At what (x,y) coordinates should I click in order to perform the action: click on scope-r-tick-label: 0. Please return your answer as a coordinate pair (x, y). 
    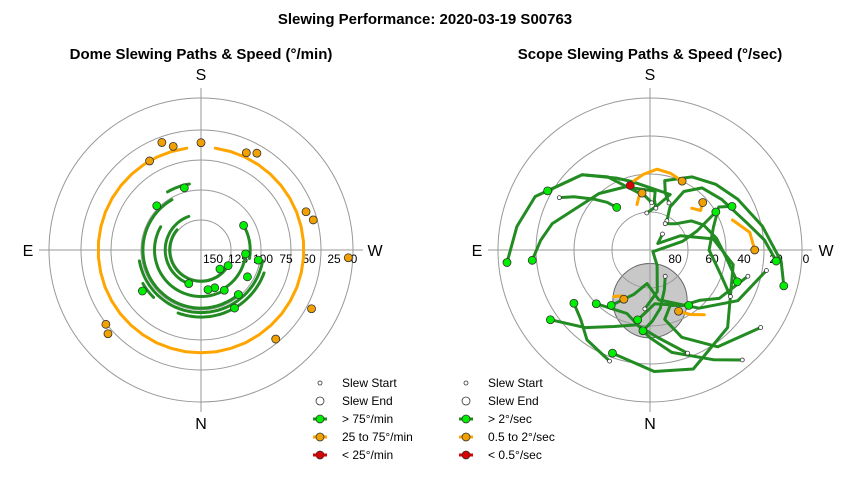
    Looking at the image, I should click on (806, 259).